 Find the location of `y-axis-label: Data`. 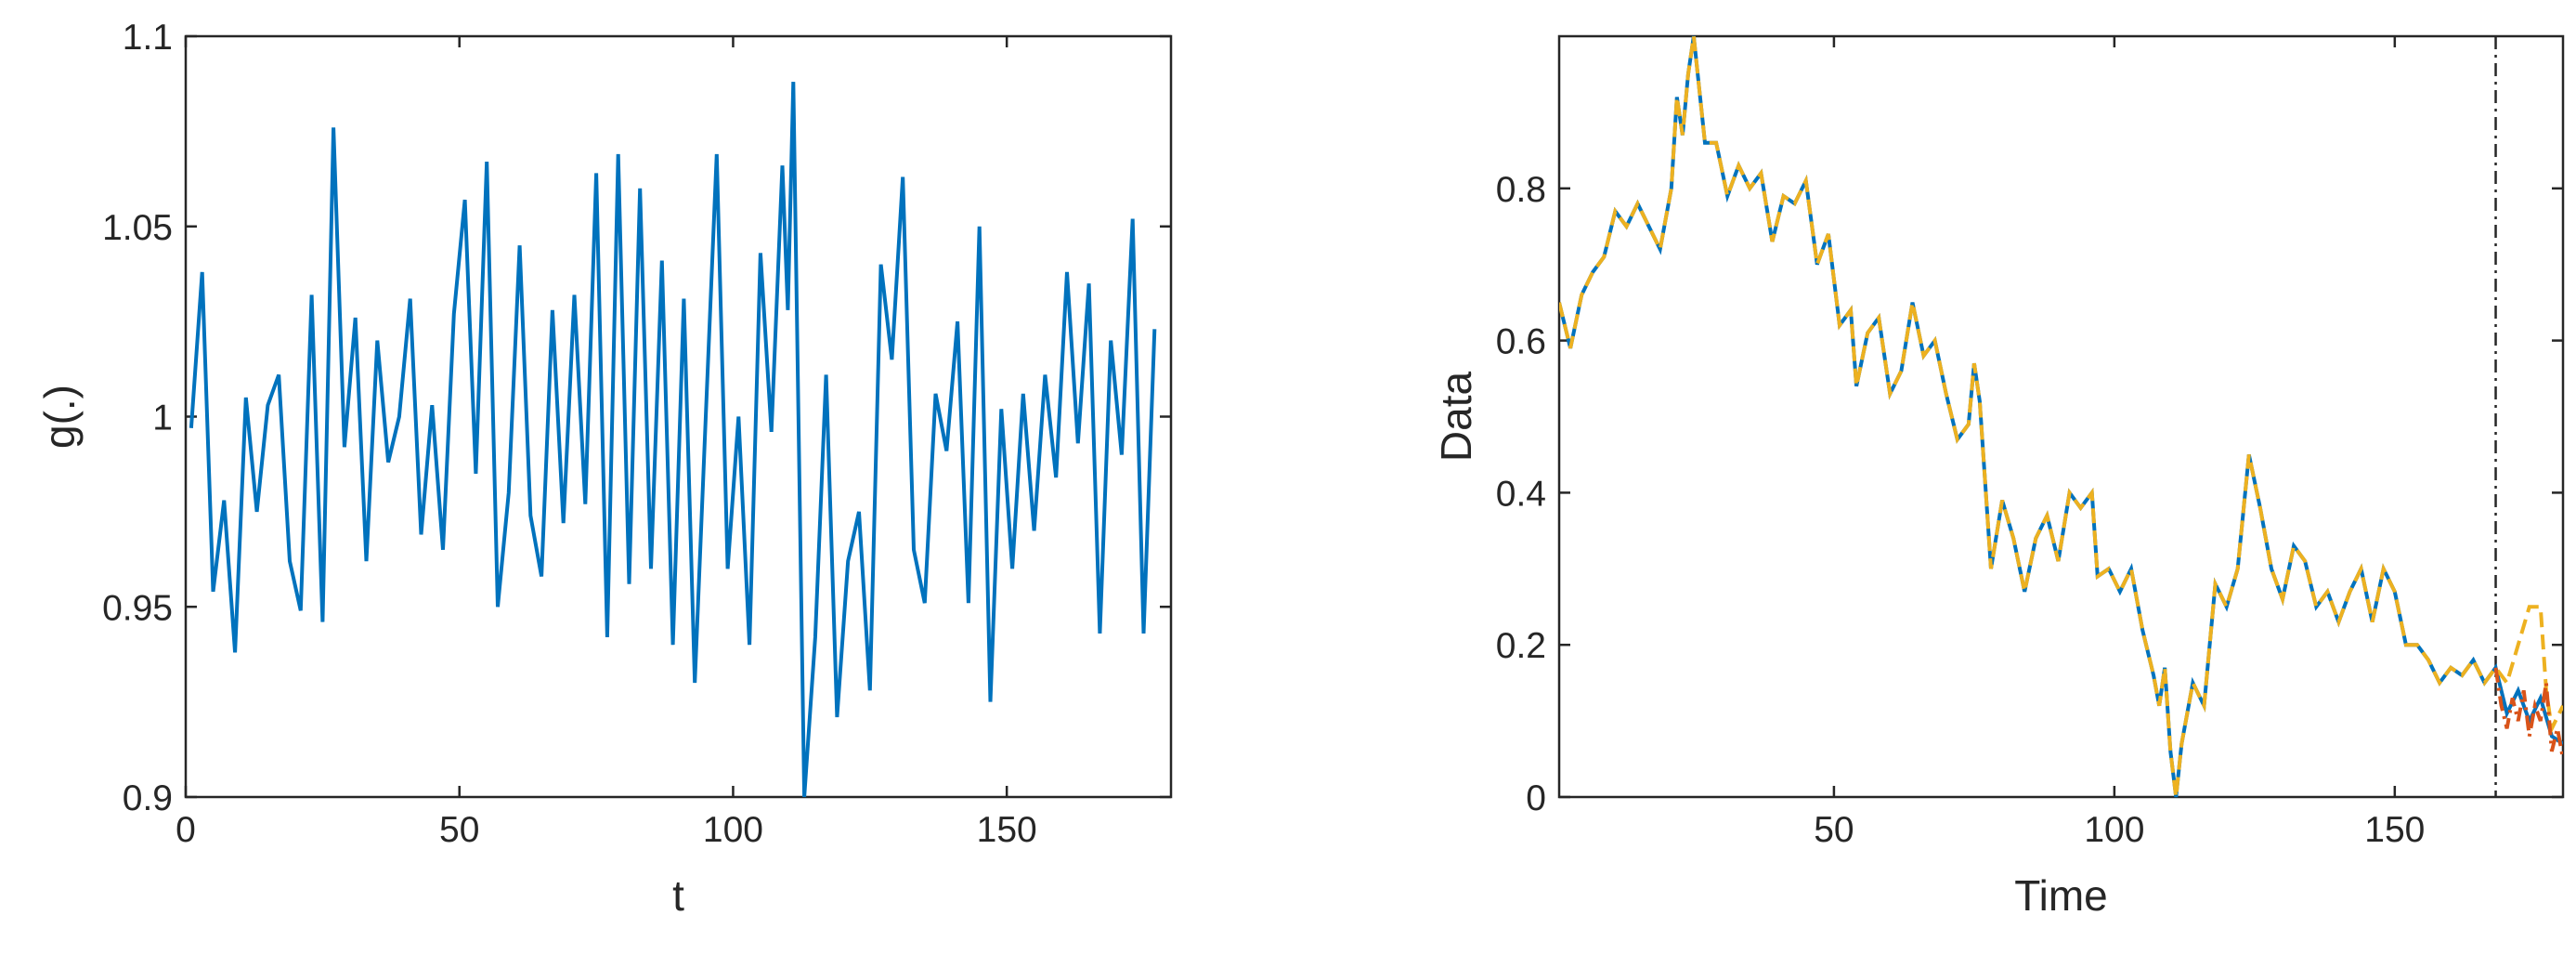

y-axis-label: Data is located at coordinates (1456, 417).